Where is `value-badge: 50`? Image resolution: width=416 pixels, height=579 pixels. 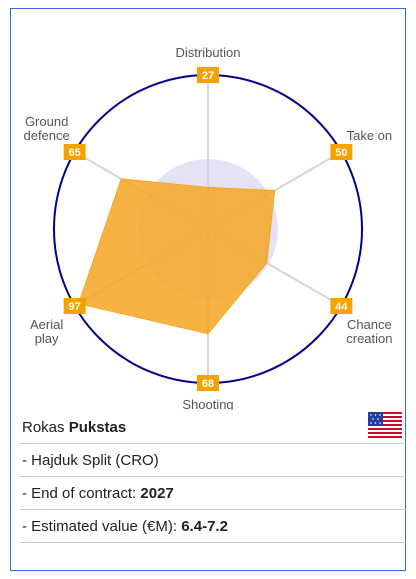
value-badge: 50 is located at coordinates (341, 152).